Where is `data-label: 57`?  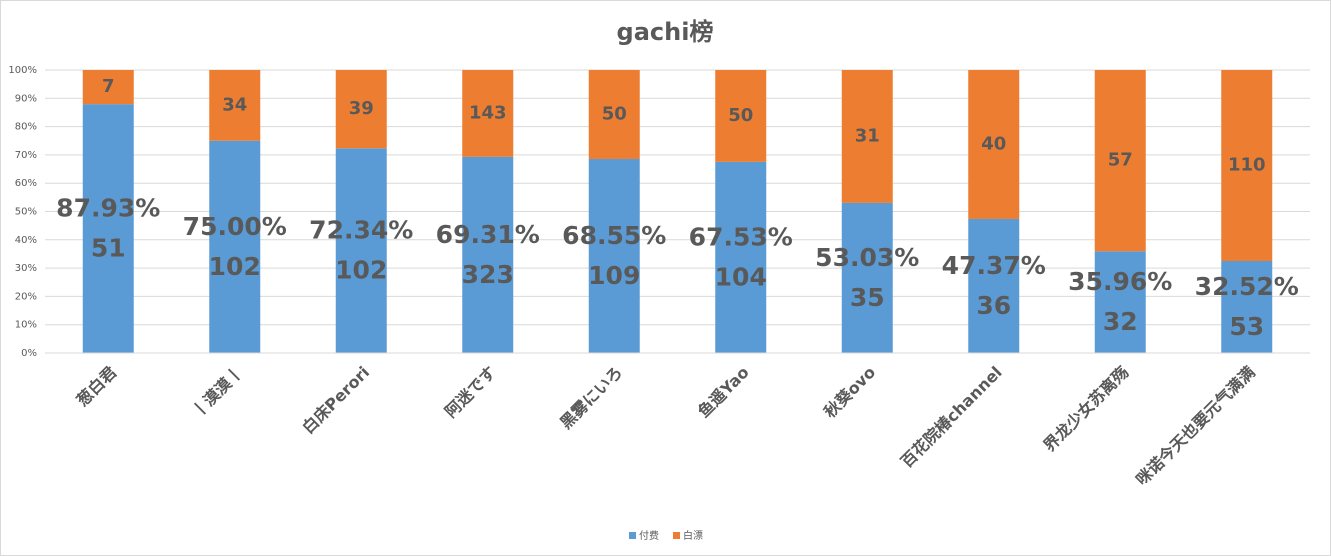
data-label: 57 is located at coordinates (1120, 160).